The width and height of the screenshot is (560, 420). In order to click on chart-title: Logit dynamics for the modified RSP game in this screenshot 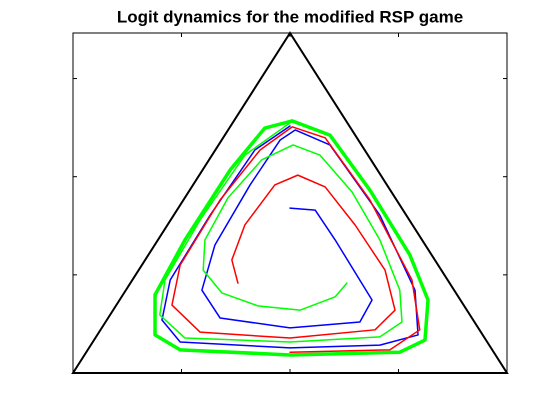, I will do `click(290, 16)`.